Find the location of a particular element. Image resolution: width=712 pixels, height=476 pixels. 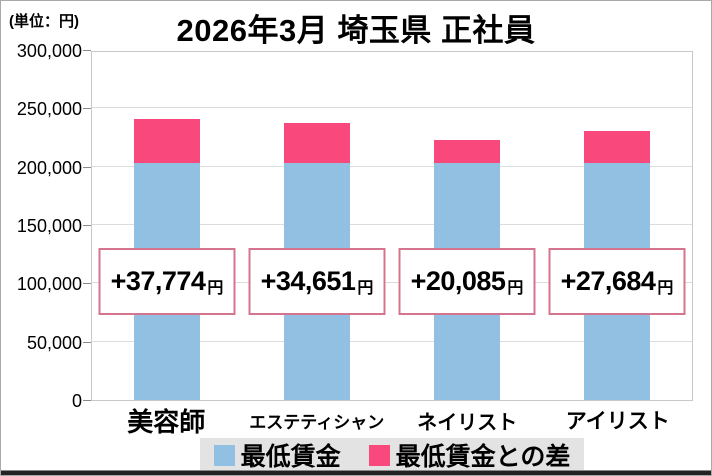

x-axis-labels: 美容師 エステティシャン ネイリスト アイリスト is located at coordinates (392, 420).